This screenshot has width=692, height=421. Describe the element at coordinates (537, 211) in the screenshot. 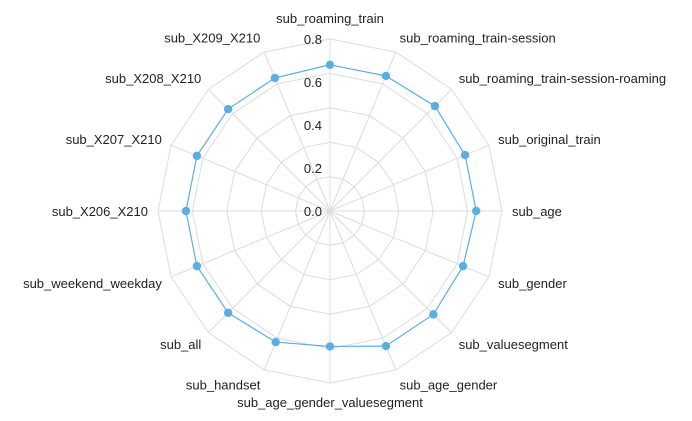

I see `axis-label: sub_age` at that location.